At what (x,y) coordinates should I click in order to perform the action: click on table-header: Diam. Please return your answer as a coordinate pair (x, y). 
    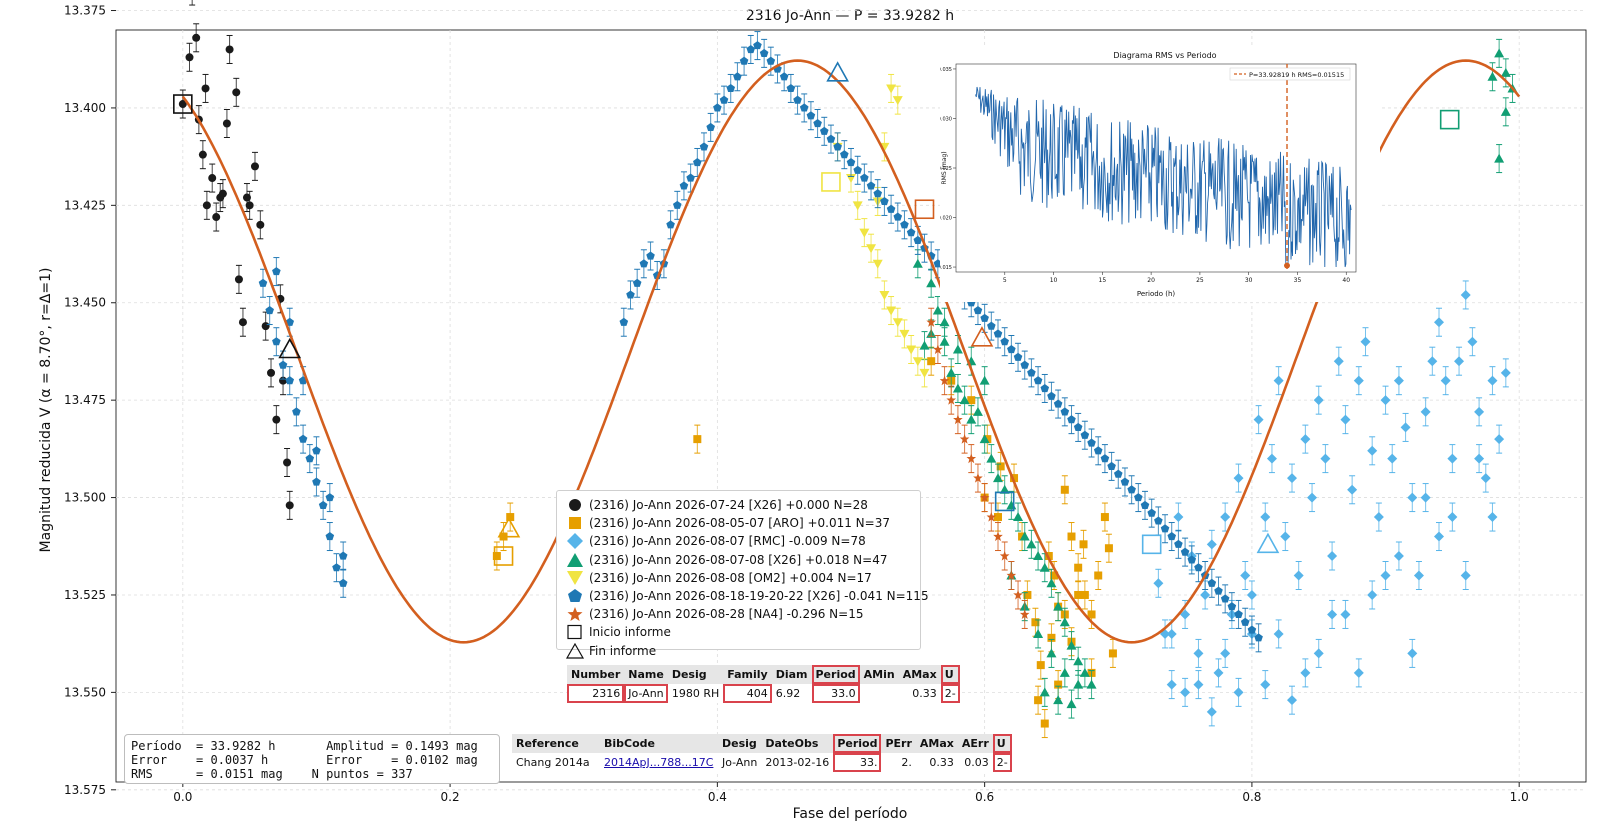
    Looking at the image, I should click on (791, 674).